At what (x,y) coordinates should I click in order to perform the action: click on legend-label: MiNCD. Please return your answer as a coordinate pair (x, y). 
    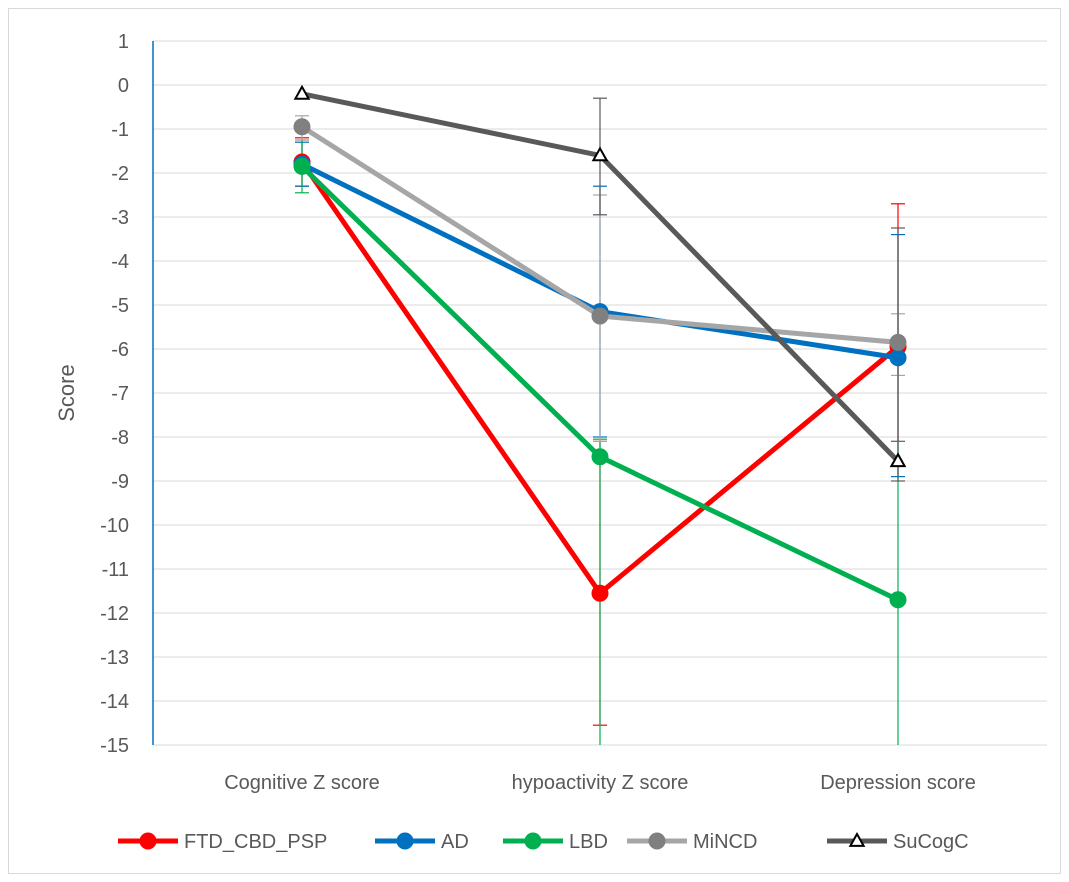
    Looking at the image, I should click on (725, 842).